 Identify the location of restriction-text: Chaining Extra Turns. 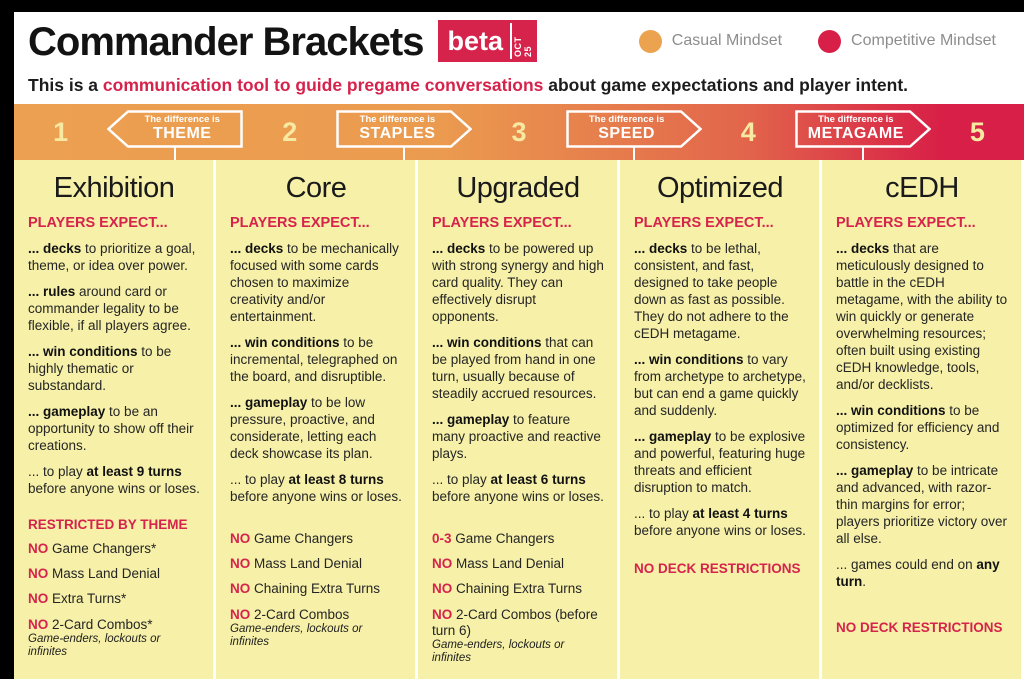
(517, 589).